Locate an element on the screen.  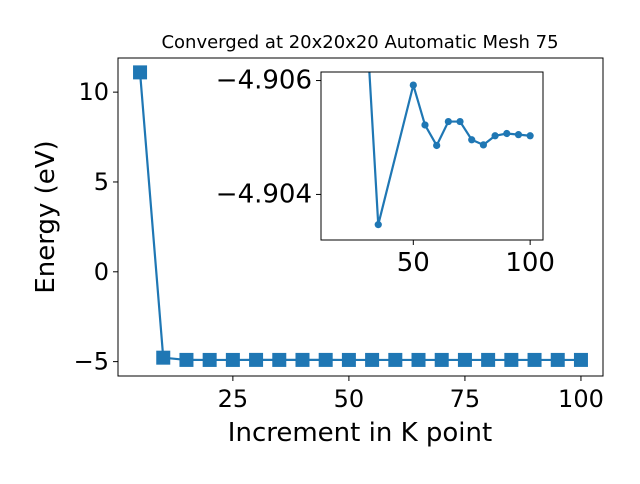
inset-x-tick-label: 100 is located at coordinates (530, 263).